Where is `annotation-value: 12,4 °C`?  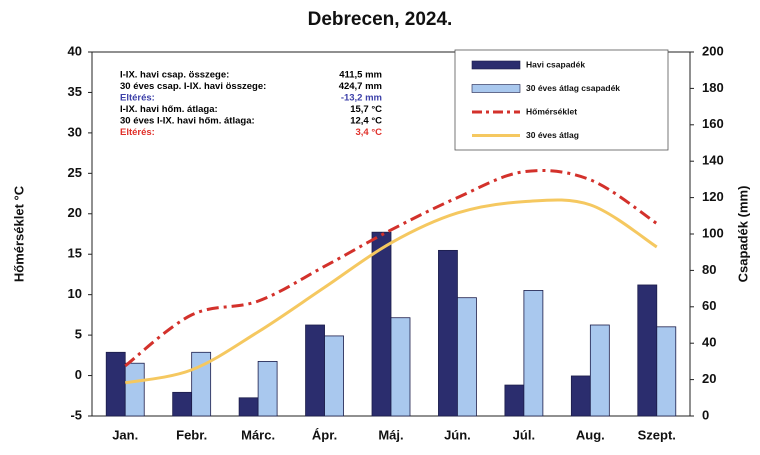
annotation-value: 12,4 °C is located at coordinates (366, 121).